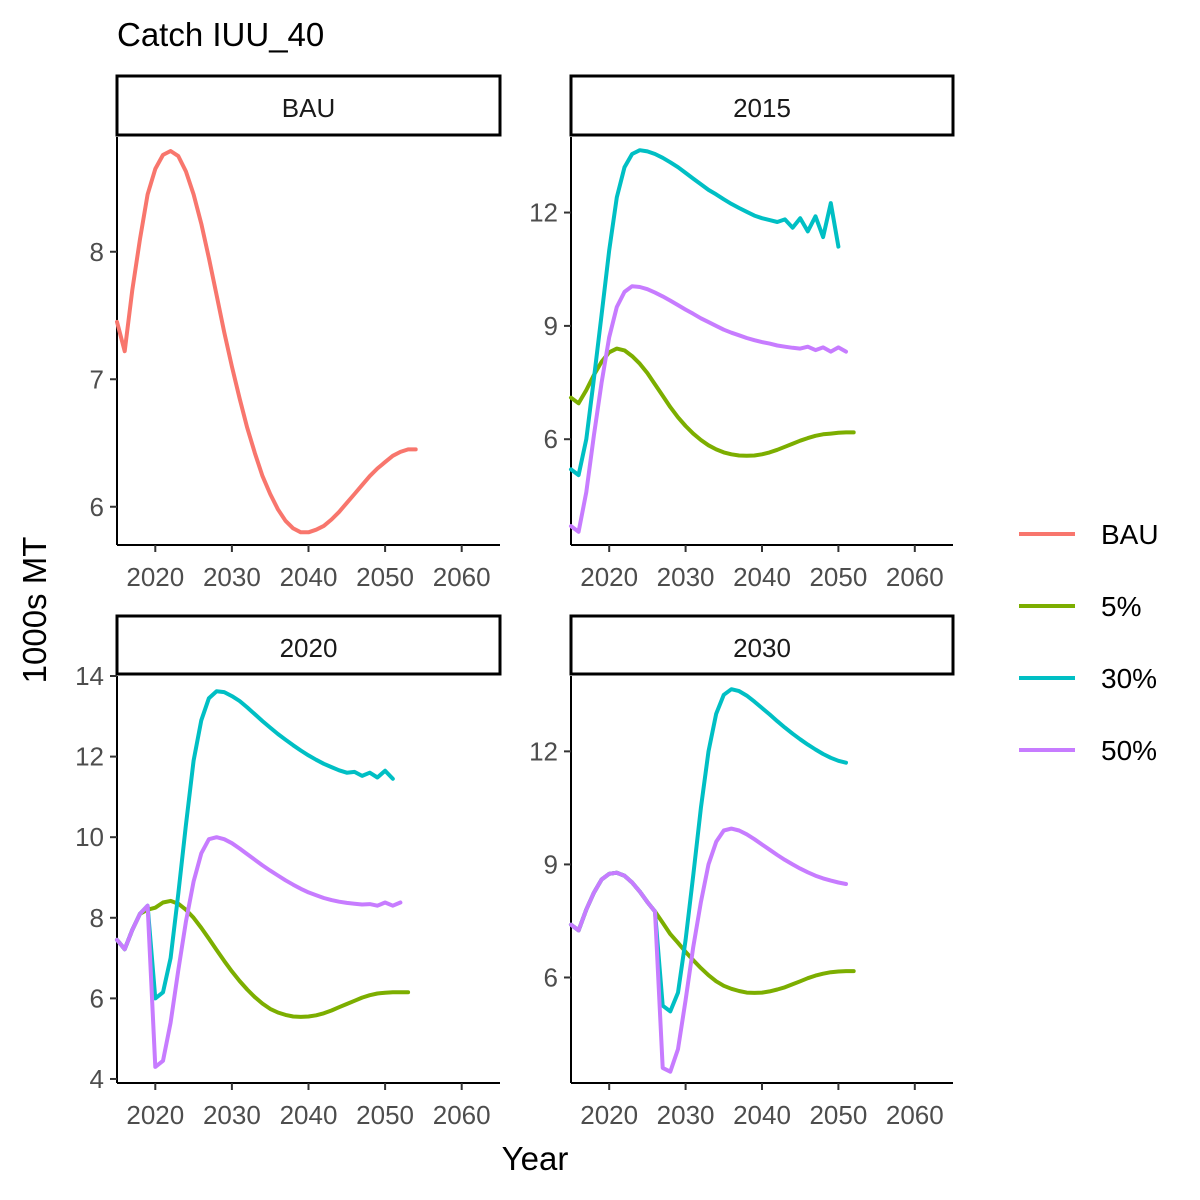 The height and width of the screenshot is (1200, 1200). I want to click on legend-item: 5%, so click(1080, 606).